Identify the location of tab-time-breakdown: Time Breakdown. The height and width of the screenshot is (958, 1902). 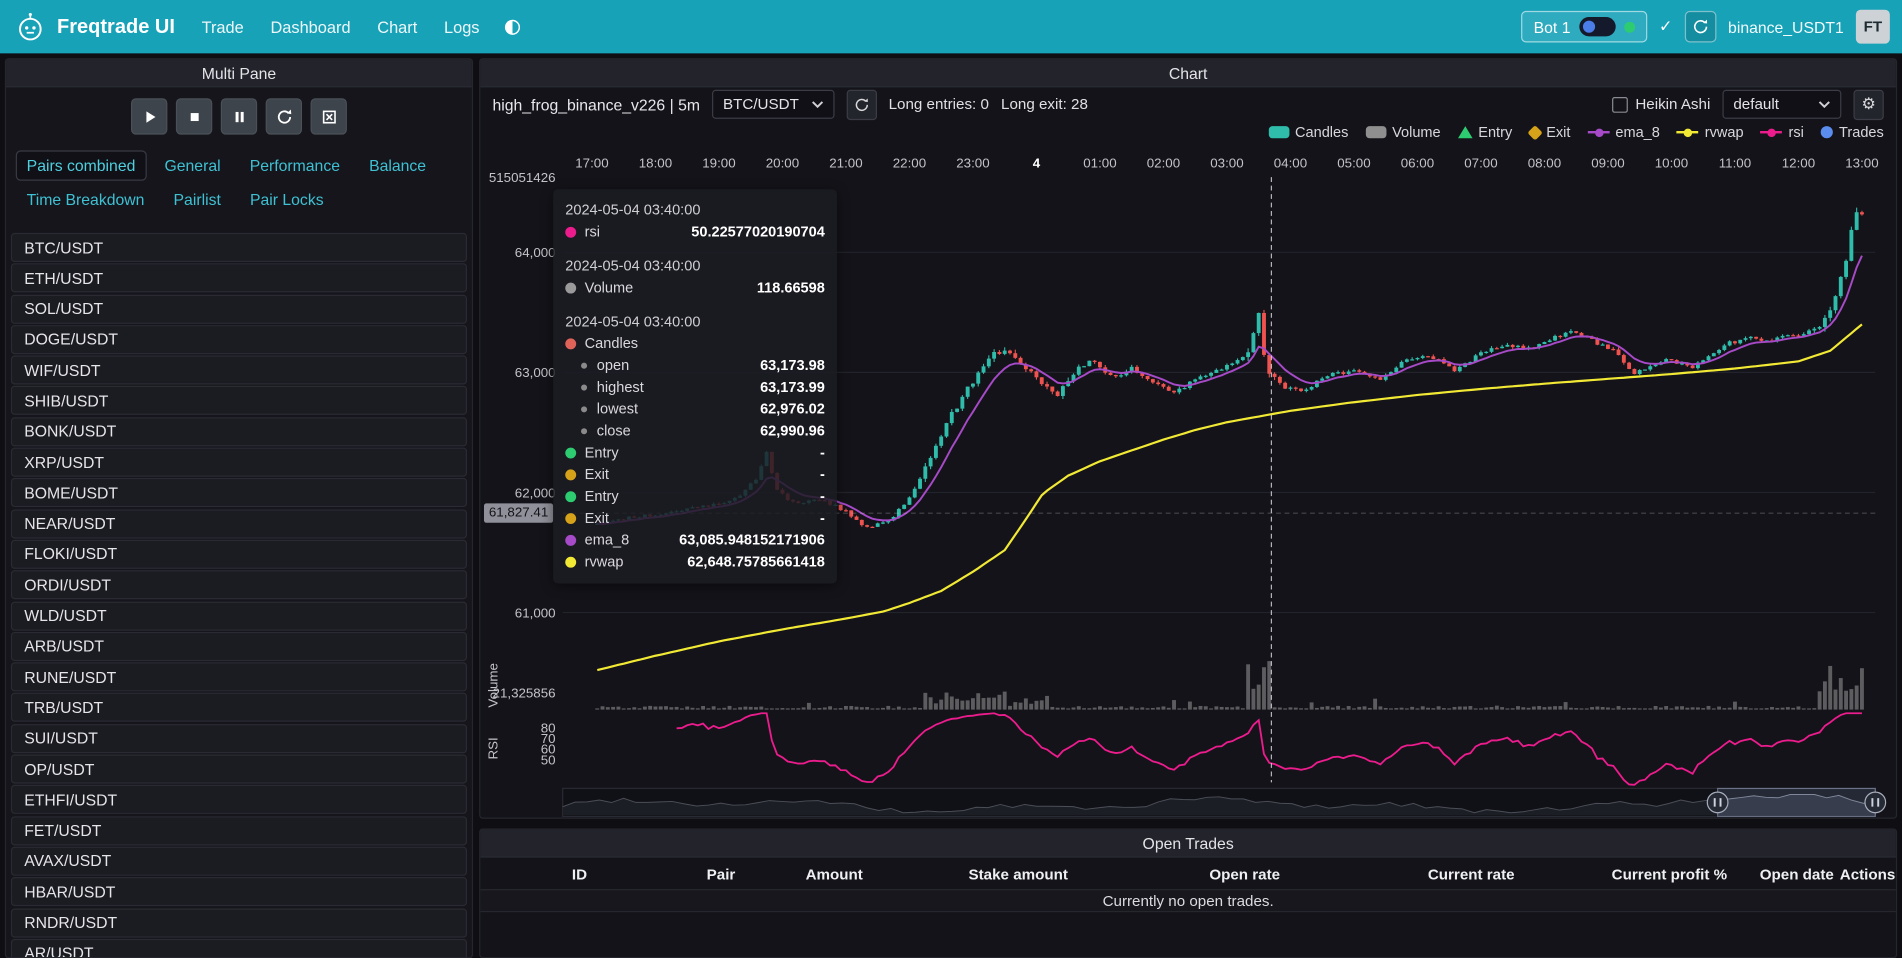
(85, 199).